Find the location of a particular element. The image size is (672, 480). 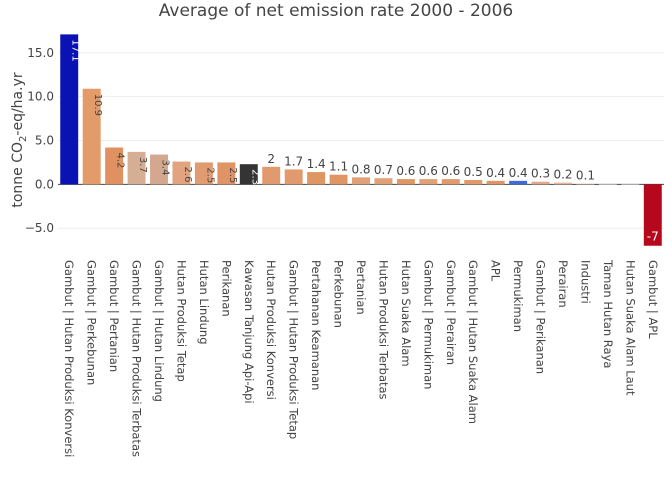

x-tick-label: Taman Hutan Raya is located at coordinates (608, 313).